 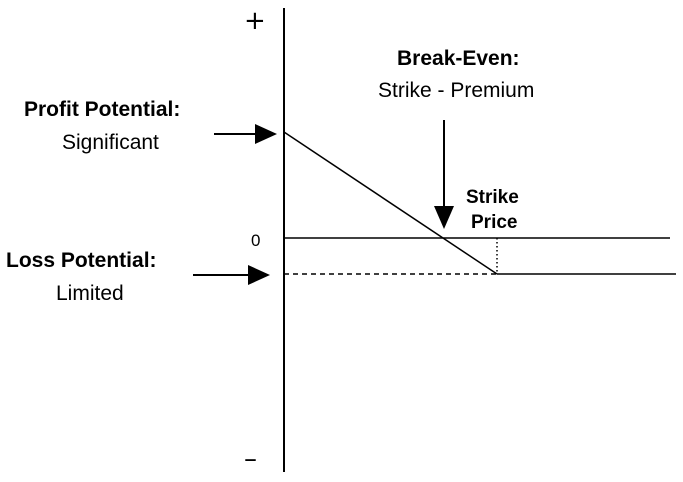 What do you see at coordinates (250, 459) in the screenshot?
I see `minus-sign-label: –` at bounding box center [250, 459].